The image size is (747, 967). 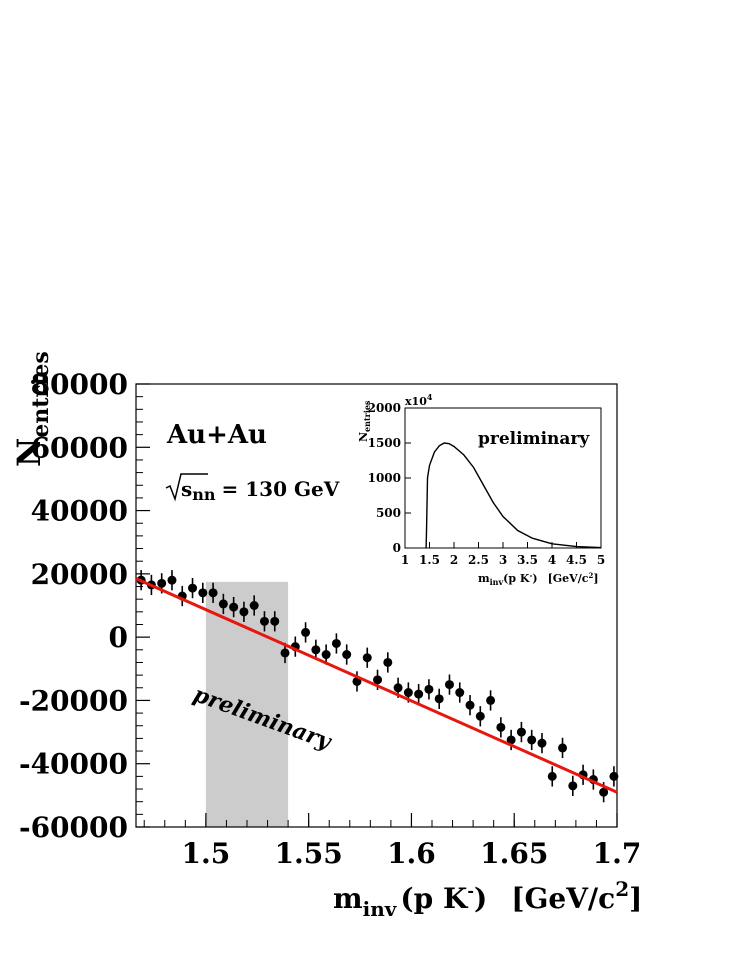 What do you see at coordinates (503, 560) in the screenshot?
I see `inset-x-tick-label: 3` at bounding box center [503, 560].